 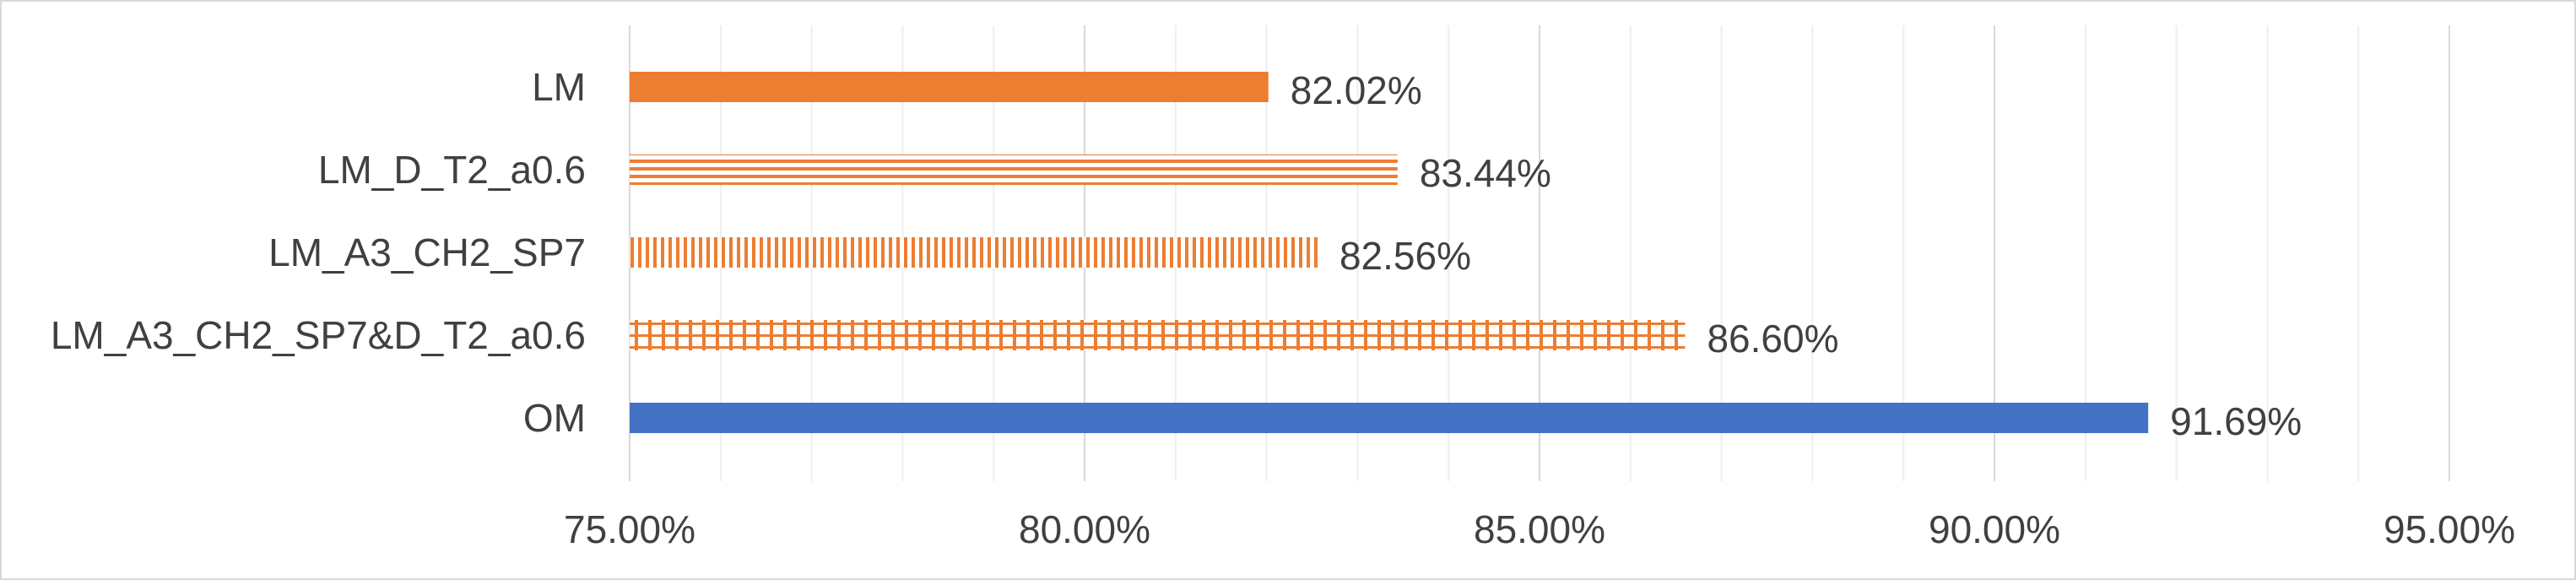 I want to click on data-label: 82.56%, so click(x=1405, y=256).